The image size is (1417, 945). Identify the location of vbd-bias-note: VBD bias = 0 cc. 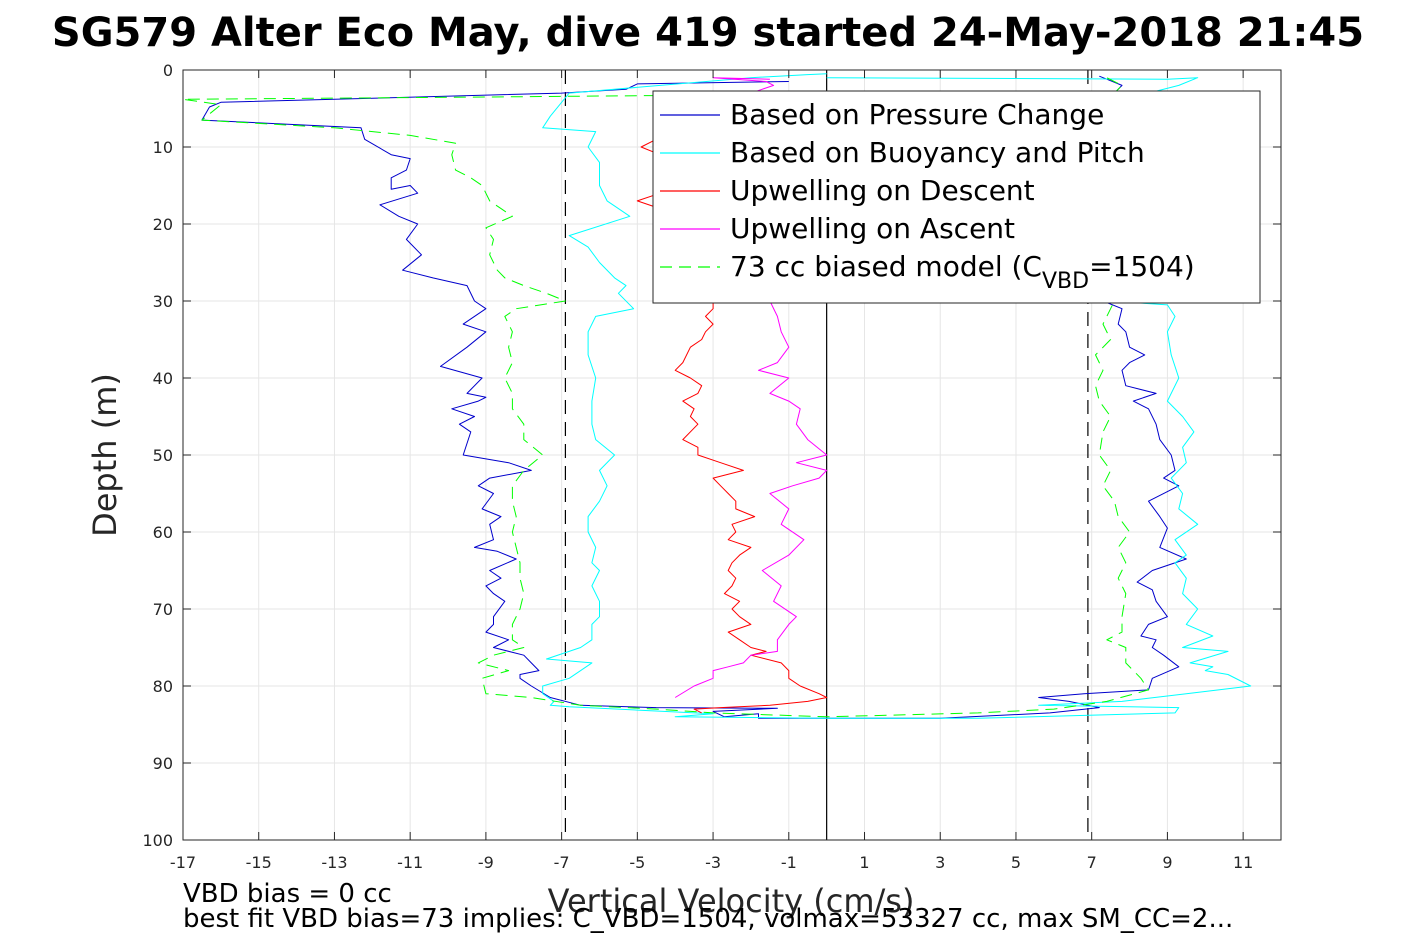
(287, 894).